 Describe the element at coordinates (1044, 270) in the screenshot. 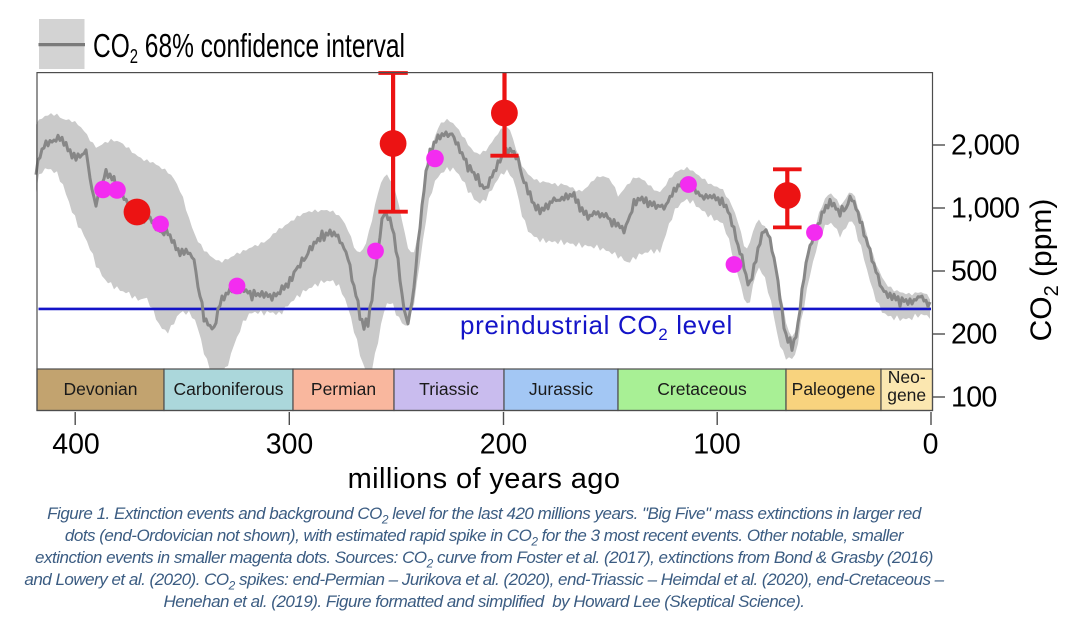

I see `svg-text: CO2 (ppm)` at that location.